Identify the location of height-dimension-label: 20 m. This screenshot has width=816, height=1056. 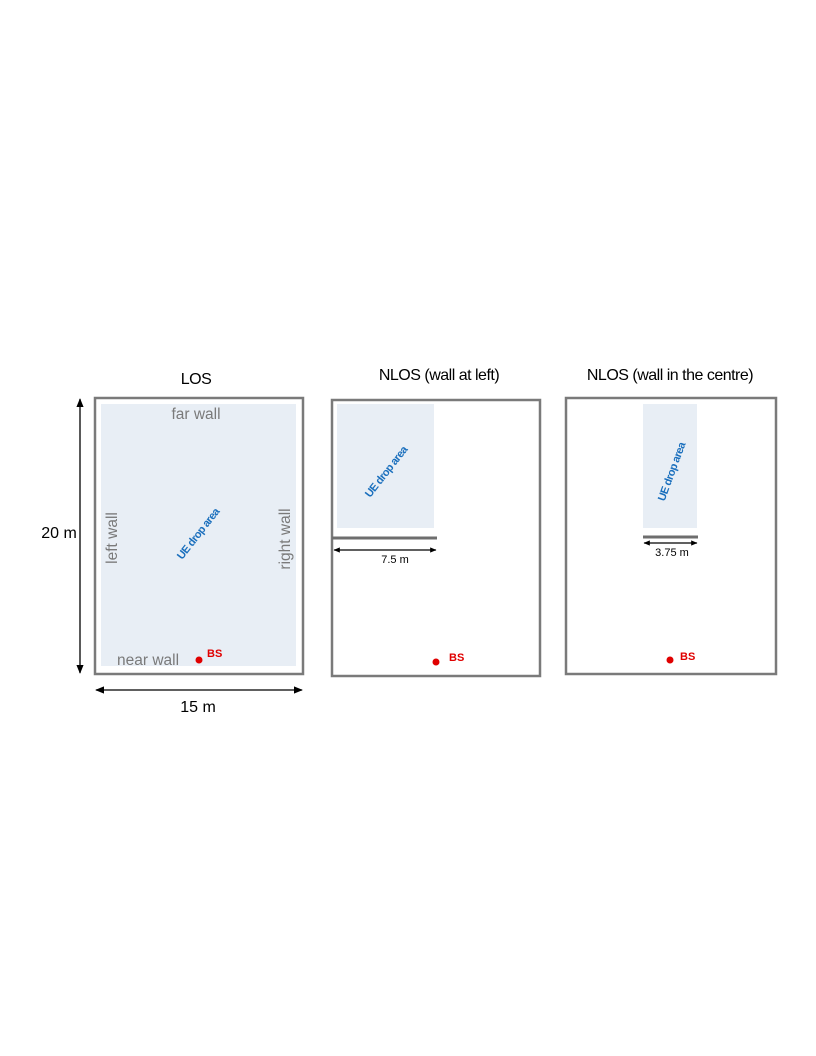
(59, 533).